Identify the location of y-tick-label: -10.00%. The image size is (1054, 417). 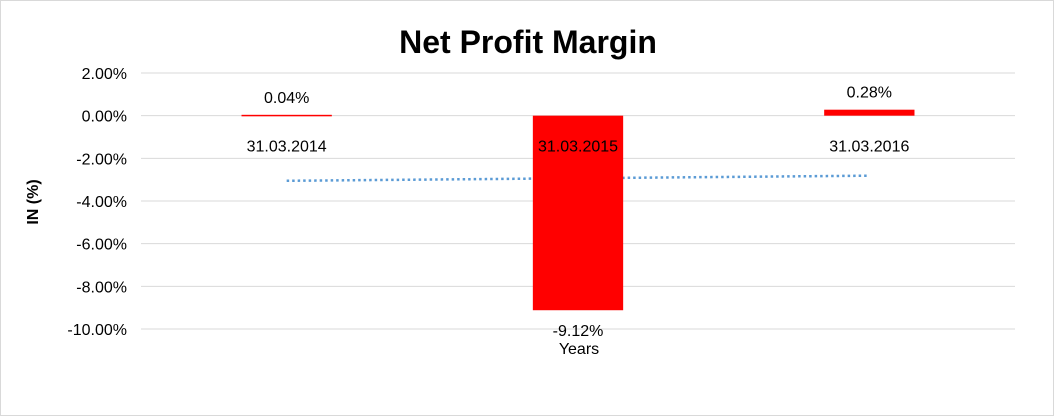
(97, 330).